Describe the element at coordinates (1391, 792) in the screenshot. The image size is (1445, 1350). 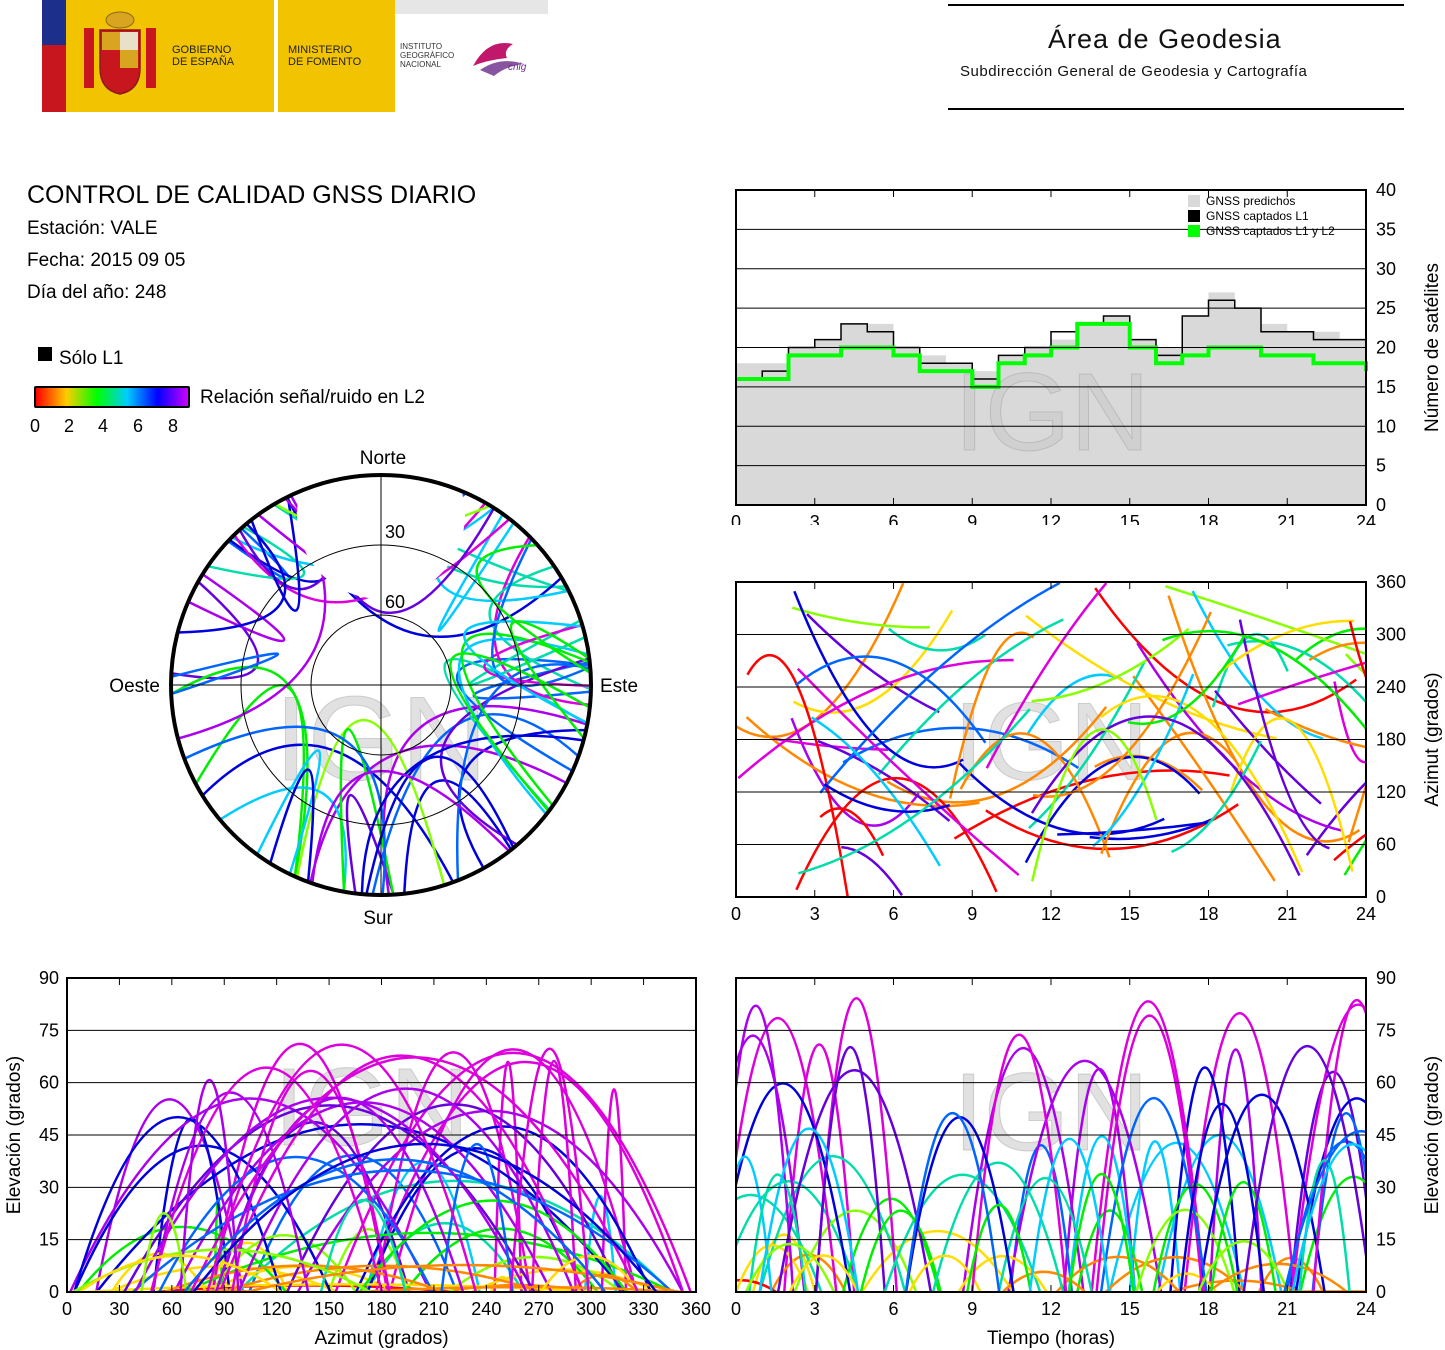
I see `y-tick-label: 120` at that location.